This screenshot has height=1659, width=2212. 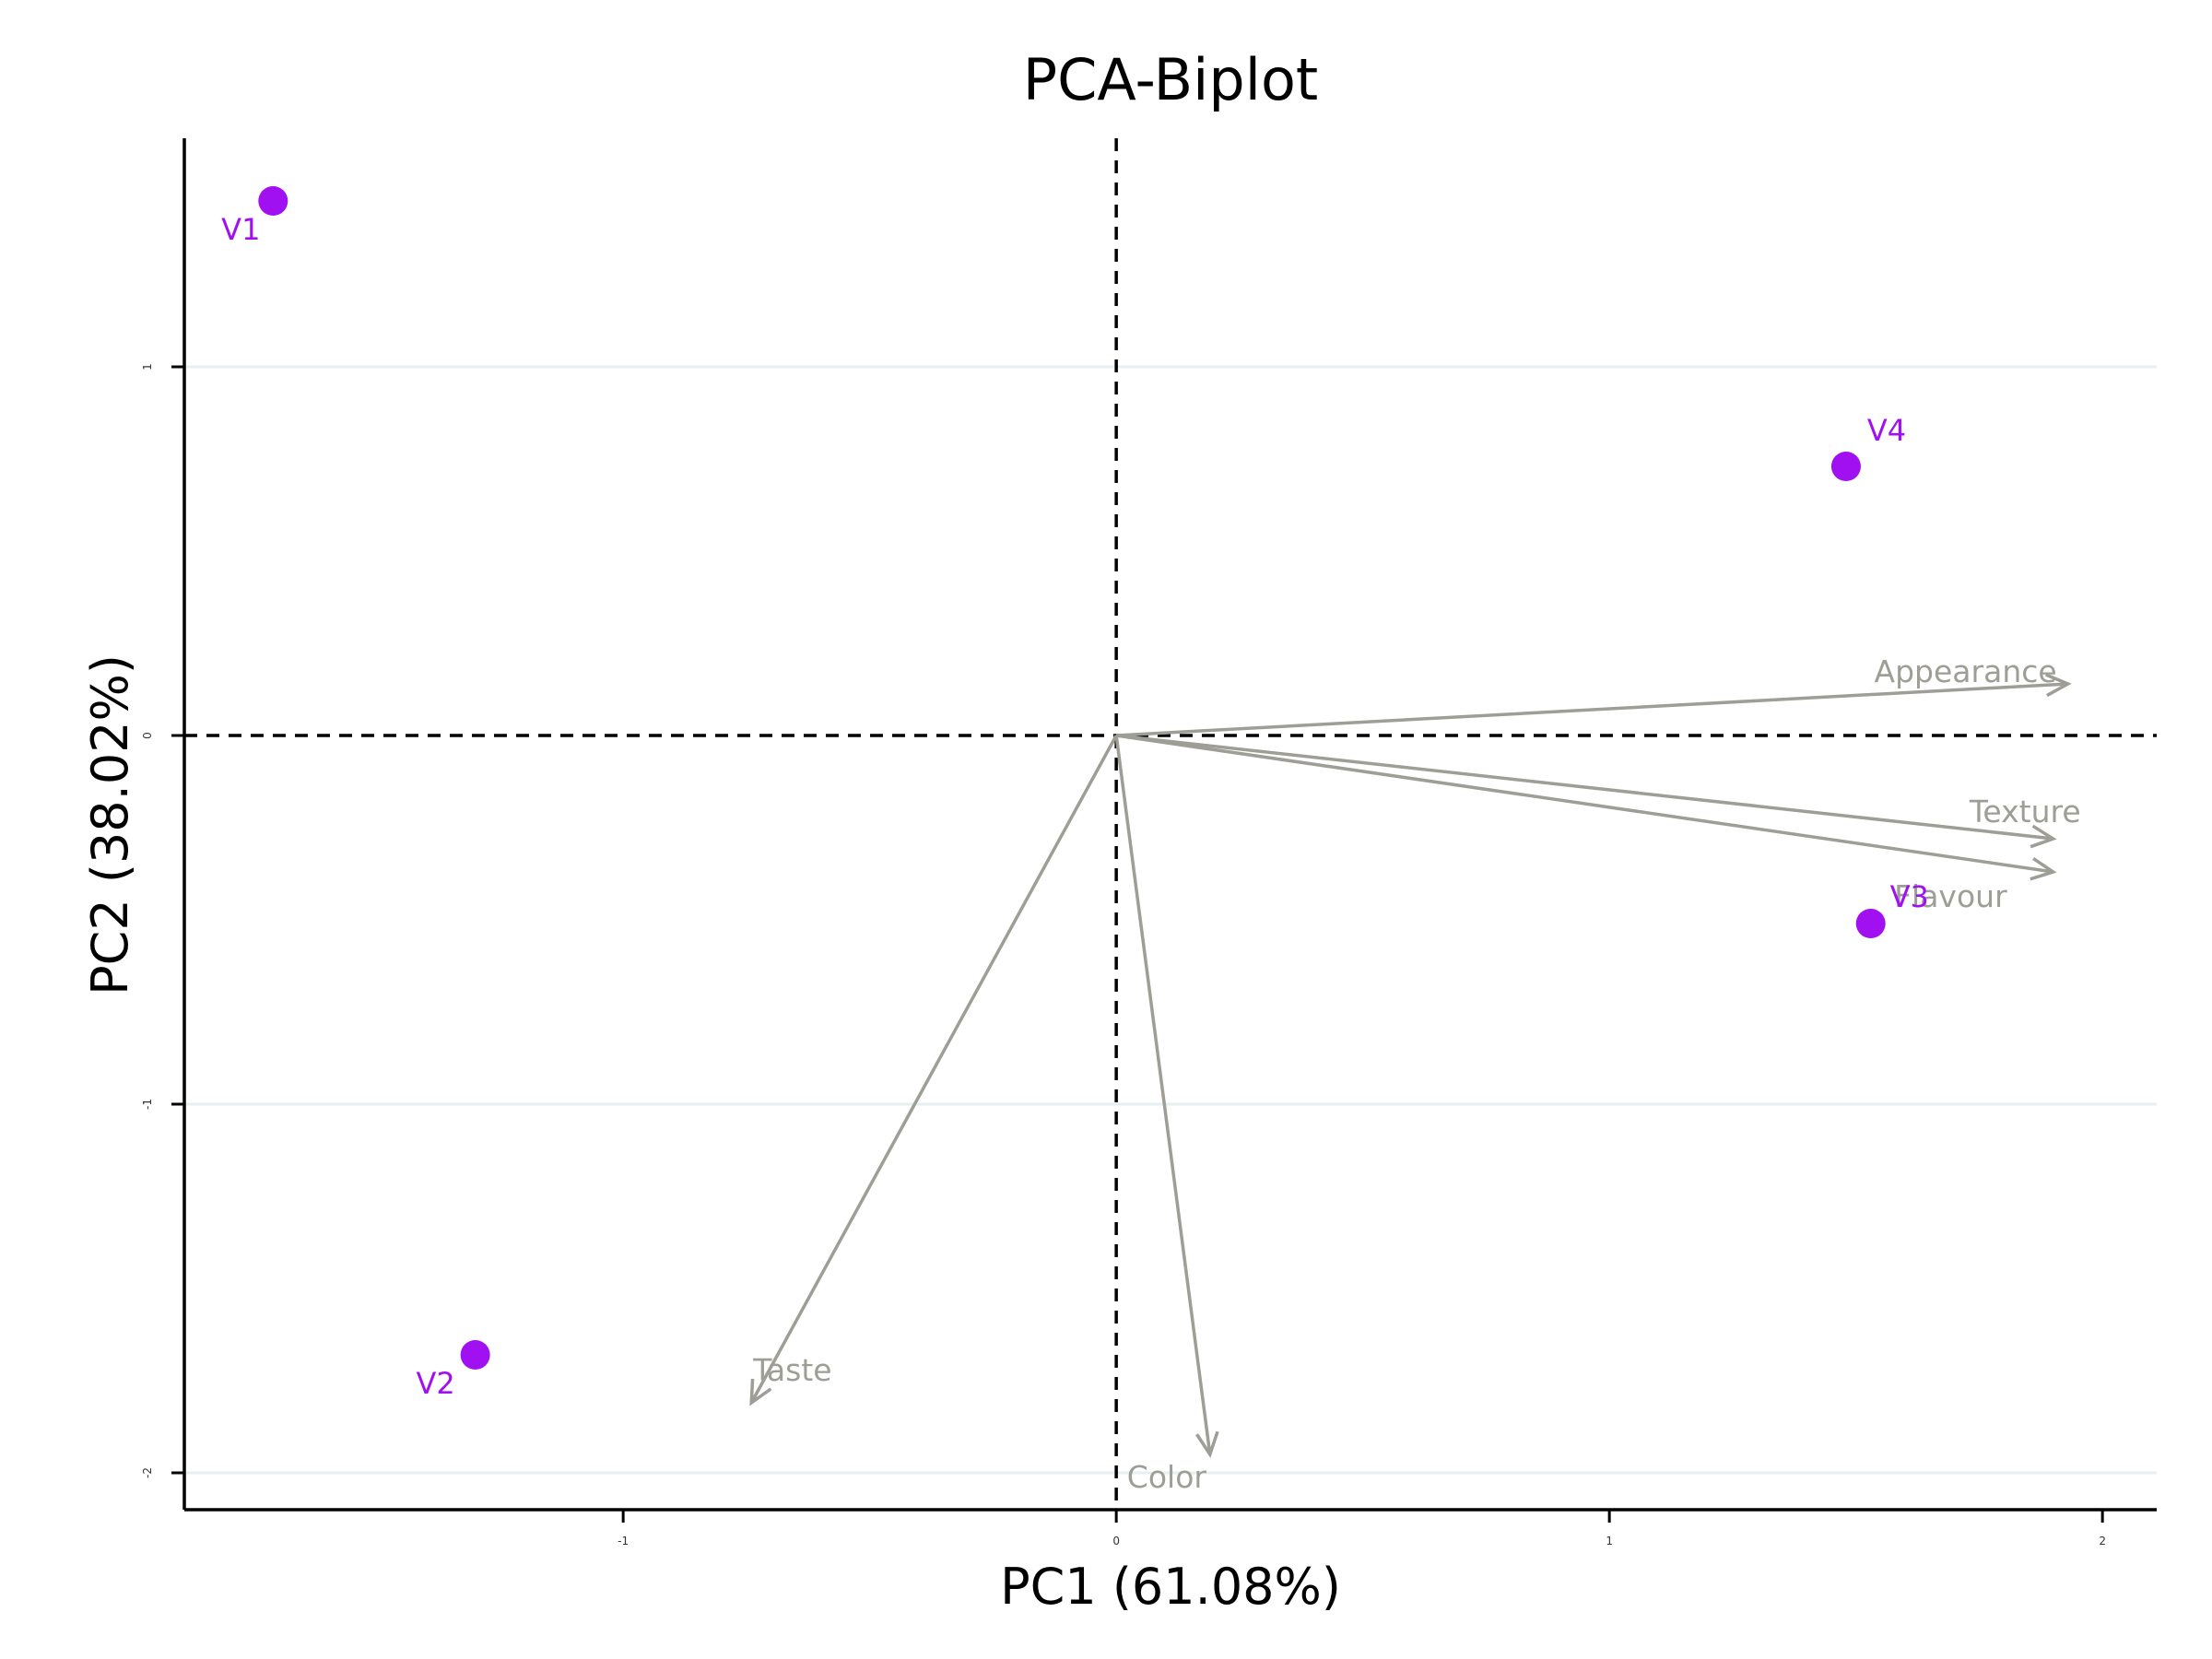 I want to click on vector-label-color: Color, so click(x=1167, y=1477).